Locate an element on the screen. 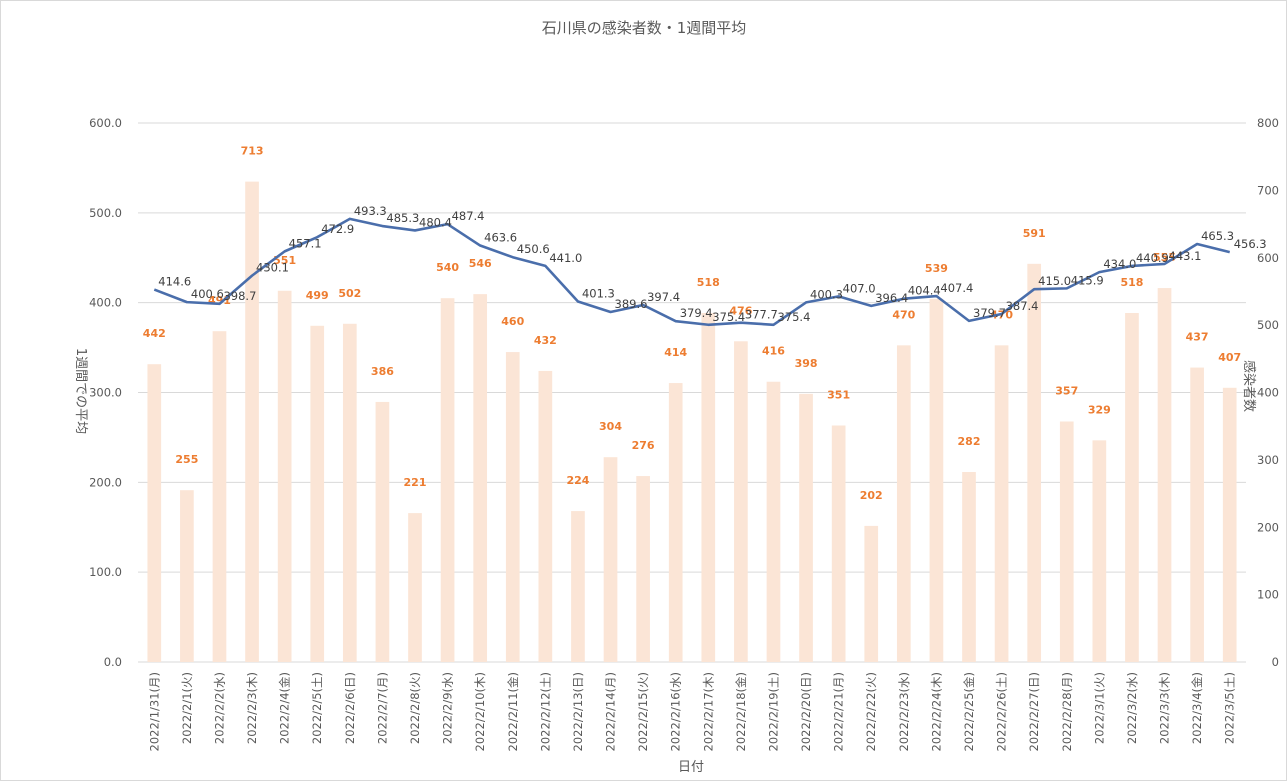 The width and height of the screenshot is (1287, 782). x-tick-label: 2022/3/4(金) is located at coordinates (1197, 708).